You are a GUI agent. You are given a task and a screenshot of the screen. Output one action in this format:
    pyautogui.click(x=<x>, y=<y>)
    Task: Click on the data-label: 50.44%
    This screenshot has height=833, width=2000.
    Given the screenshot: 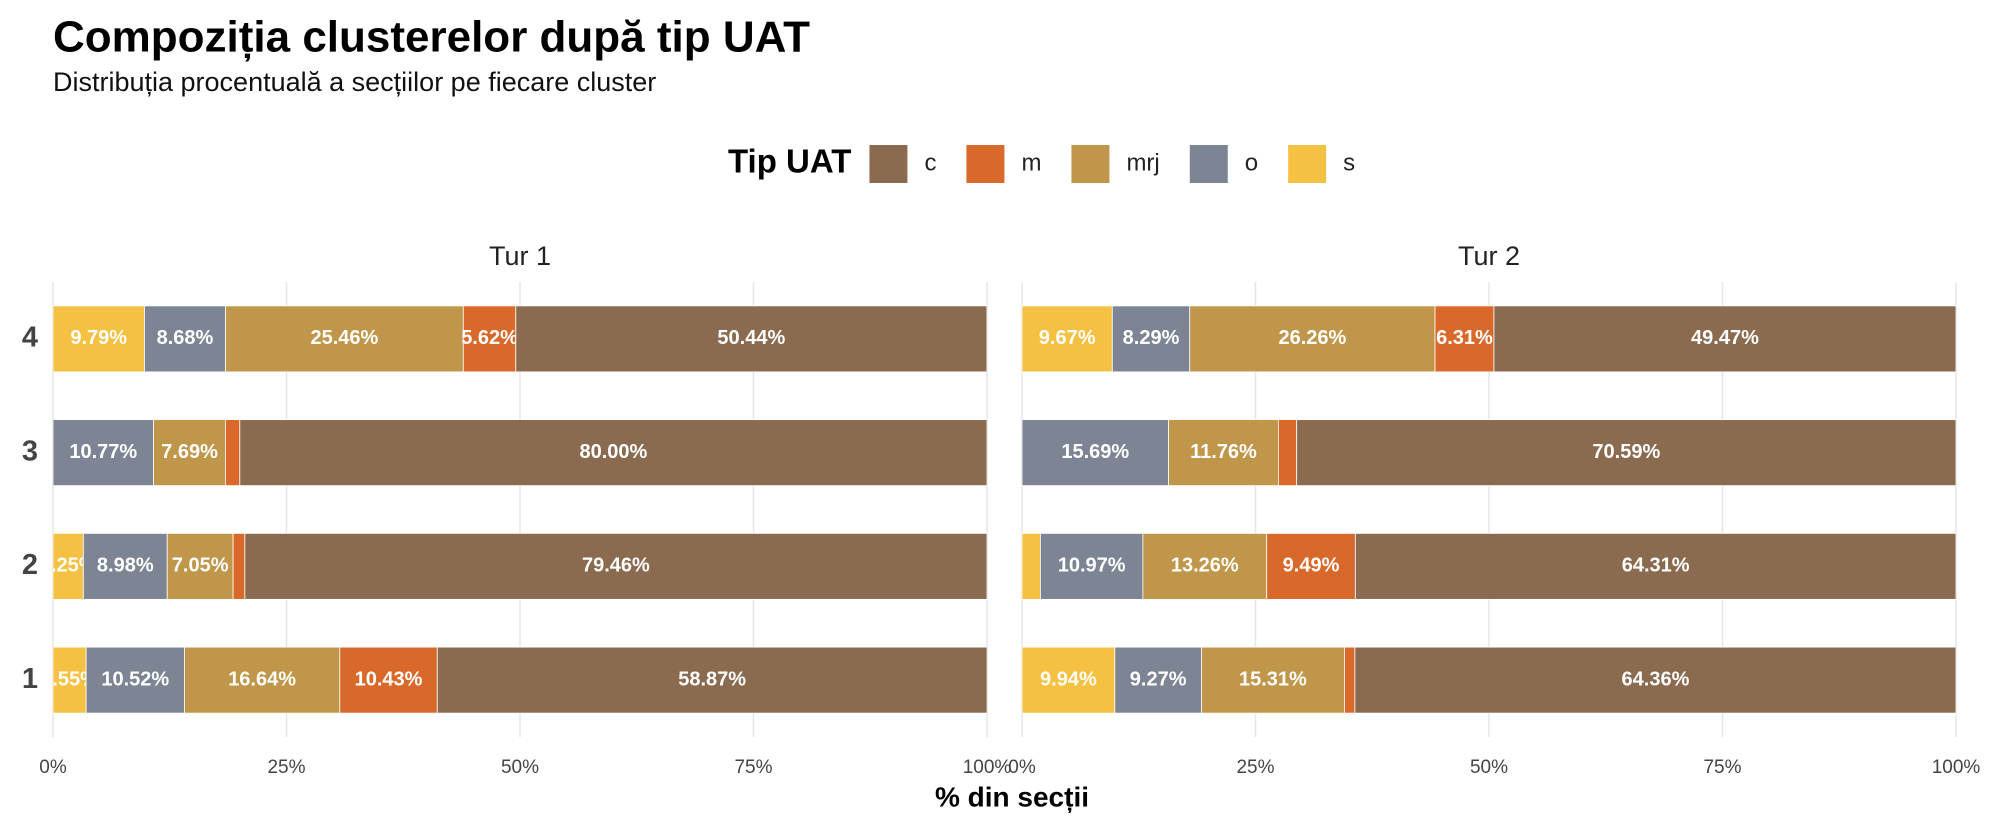 What is the action you would take?
    pyautogui.click(x=751, y=338)
    